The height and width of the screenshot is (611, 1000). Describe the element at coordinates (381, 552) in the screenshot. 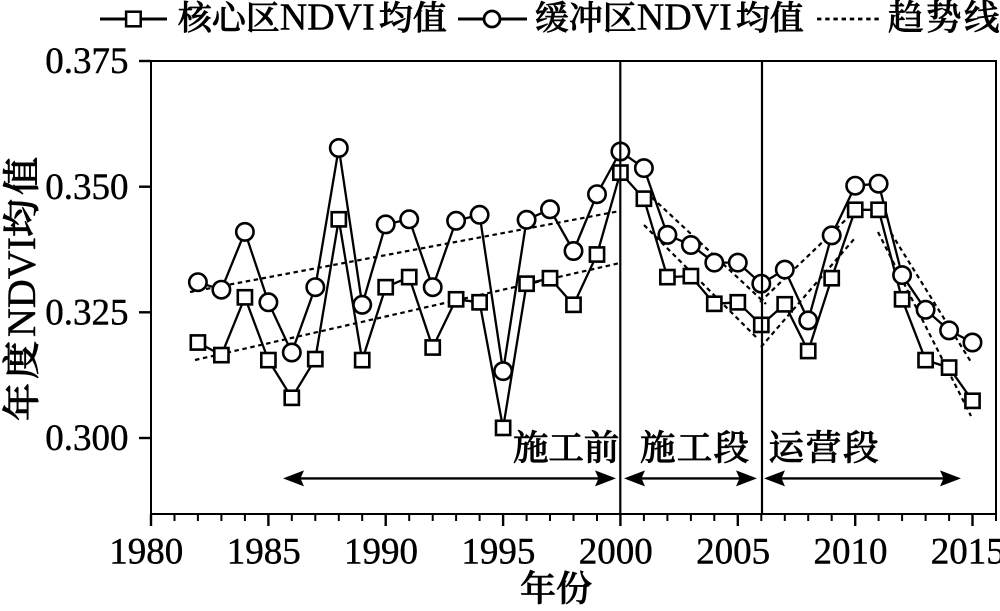

I see `svg-text: 1990` at that location.